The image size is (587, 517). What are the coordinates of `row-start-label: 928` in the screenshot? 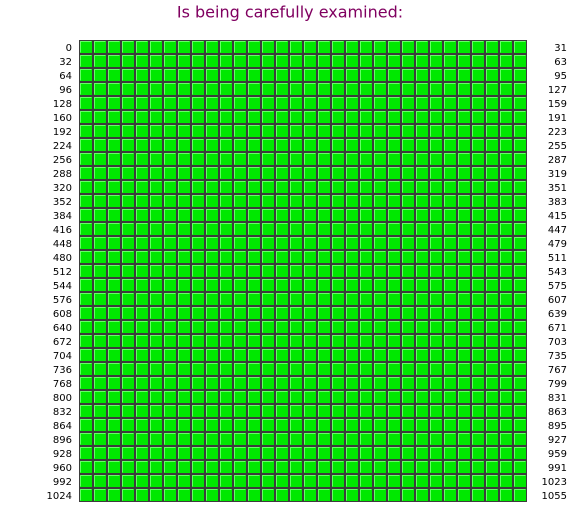 It's located at (62, 454).